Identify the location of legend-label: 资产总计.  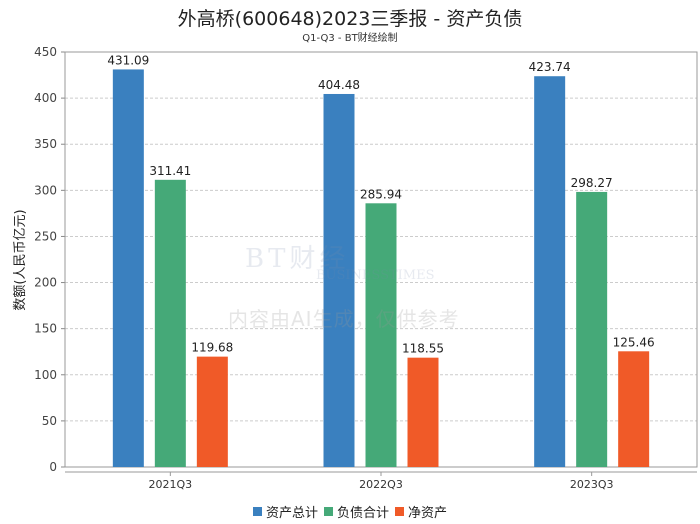
(291, 513).